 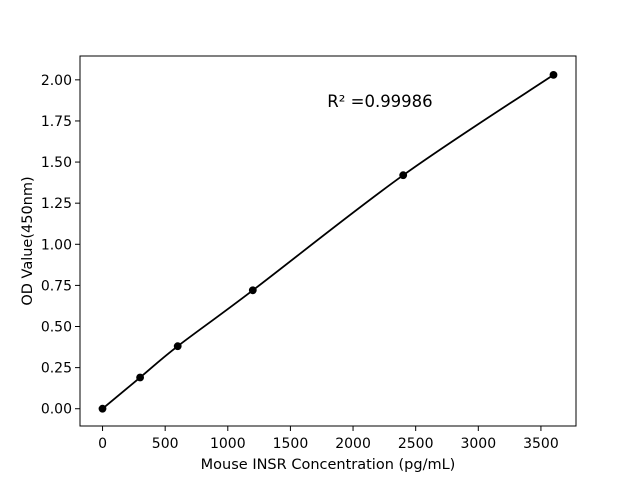 I want to click on x-tick-label: 1000, so click(x=228, y=444).